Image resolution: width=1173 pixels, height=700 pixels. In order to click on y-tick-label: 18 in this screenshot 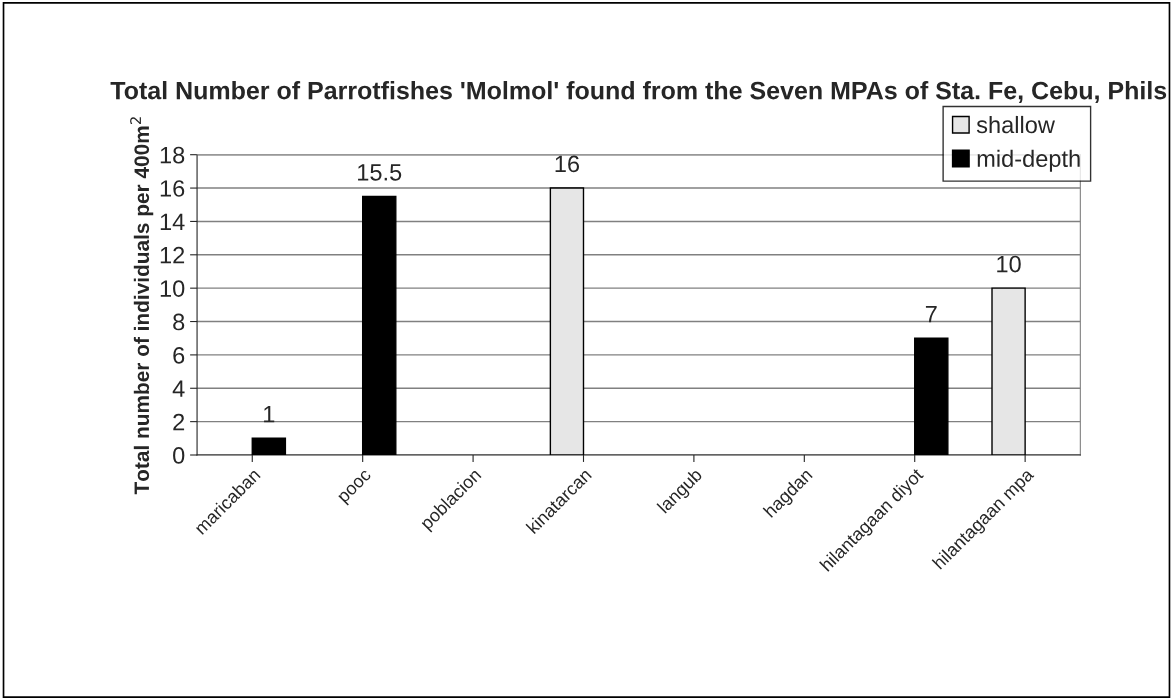, I will do `click(172, 155)`.